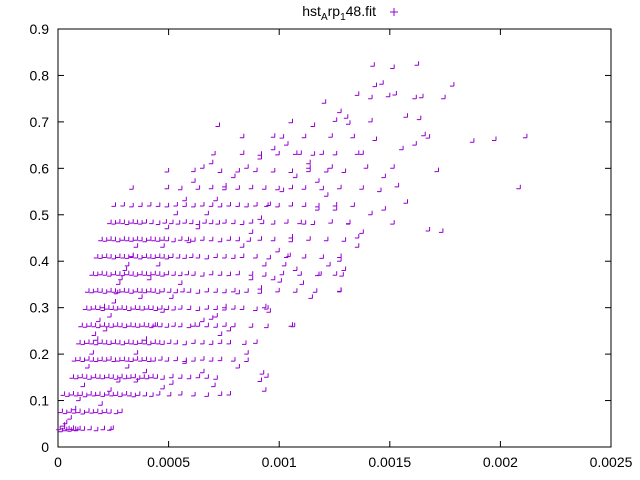 This screenshot has height=480, width=640. What do you see at coordinates (40, 401) in the screenshot?
I see `y-tick-label-1: 0.1` at bounding box center [40, 401].